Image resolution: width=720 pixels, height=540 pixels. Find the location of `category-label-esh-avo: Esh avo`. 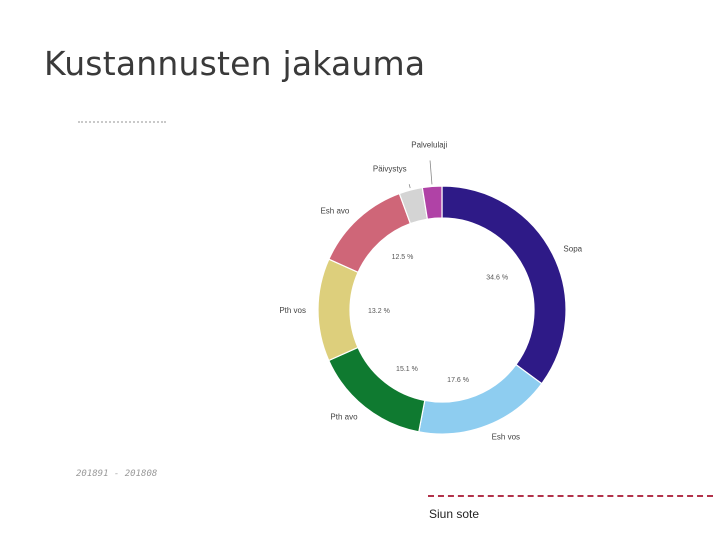

category-label-esh-avo: Esh avo is located at coordinates (334, 210).